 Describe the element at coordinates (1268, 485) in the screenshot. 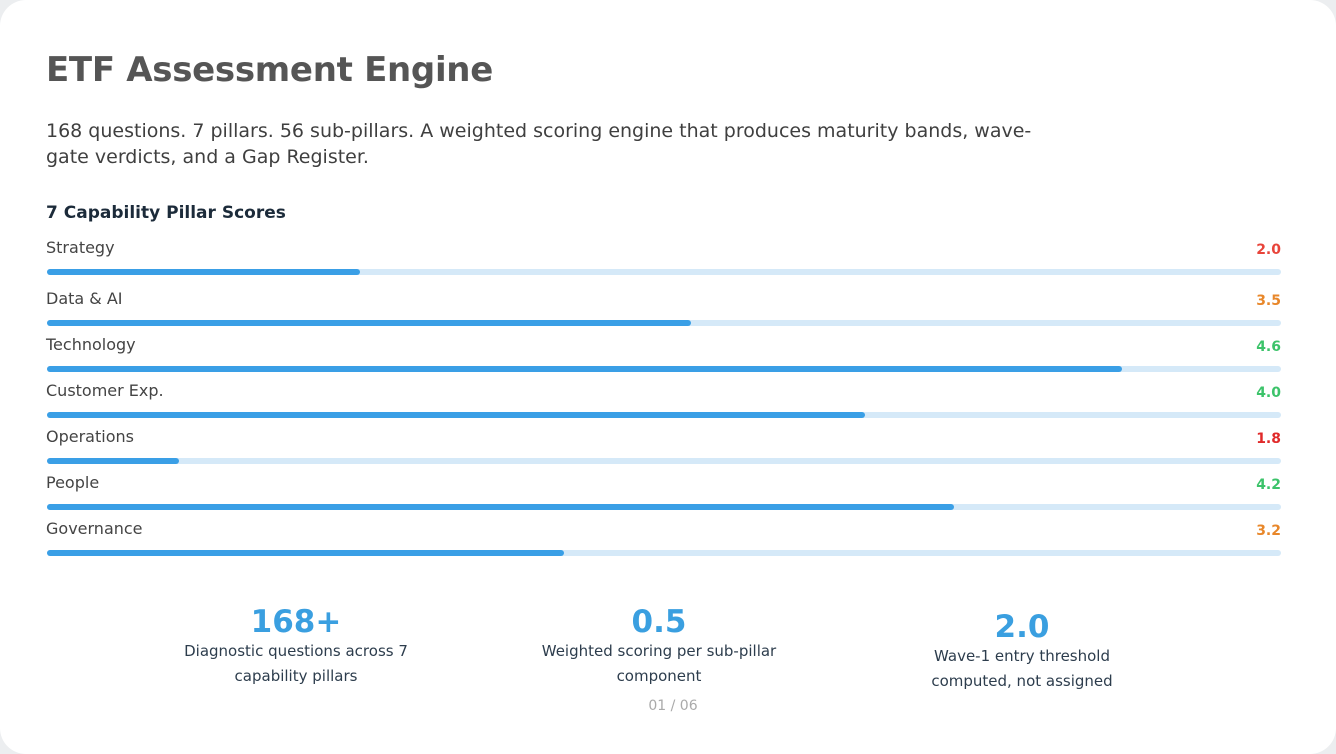

I see `pillar-score: 4.2` at that location.